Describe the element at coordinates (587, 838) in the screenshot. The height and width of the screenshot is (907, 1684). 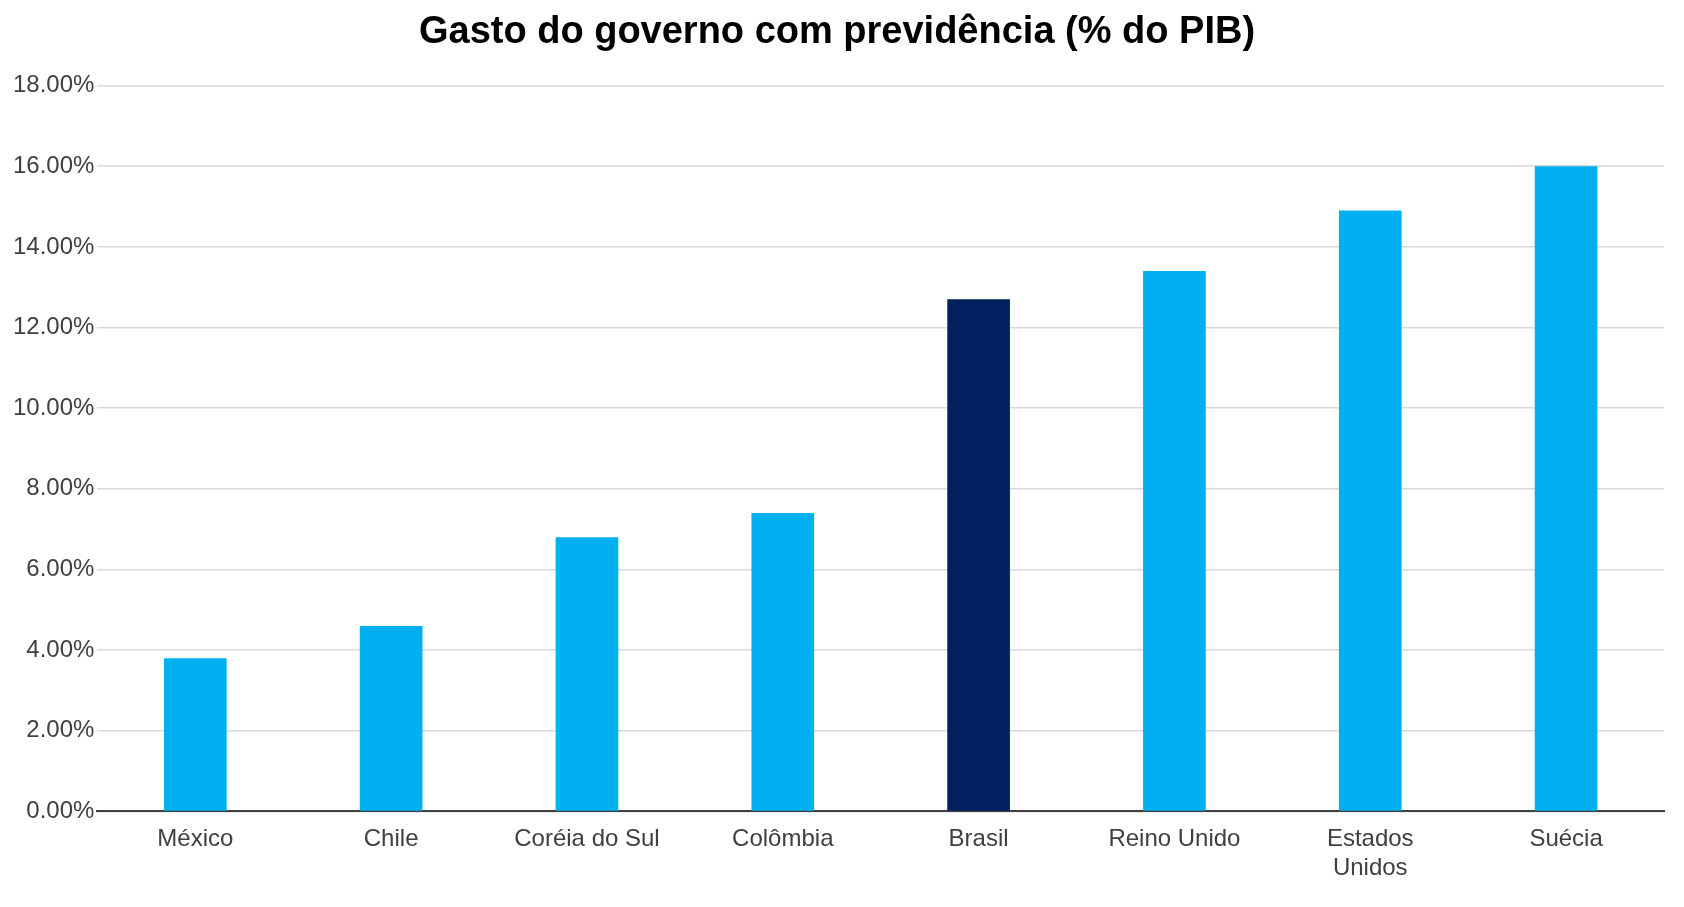
I see `x-tick-label: Coréia do Sul` at that location.